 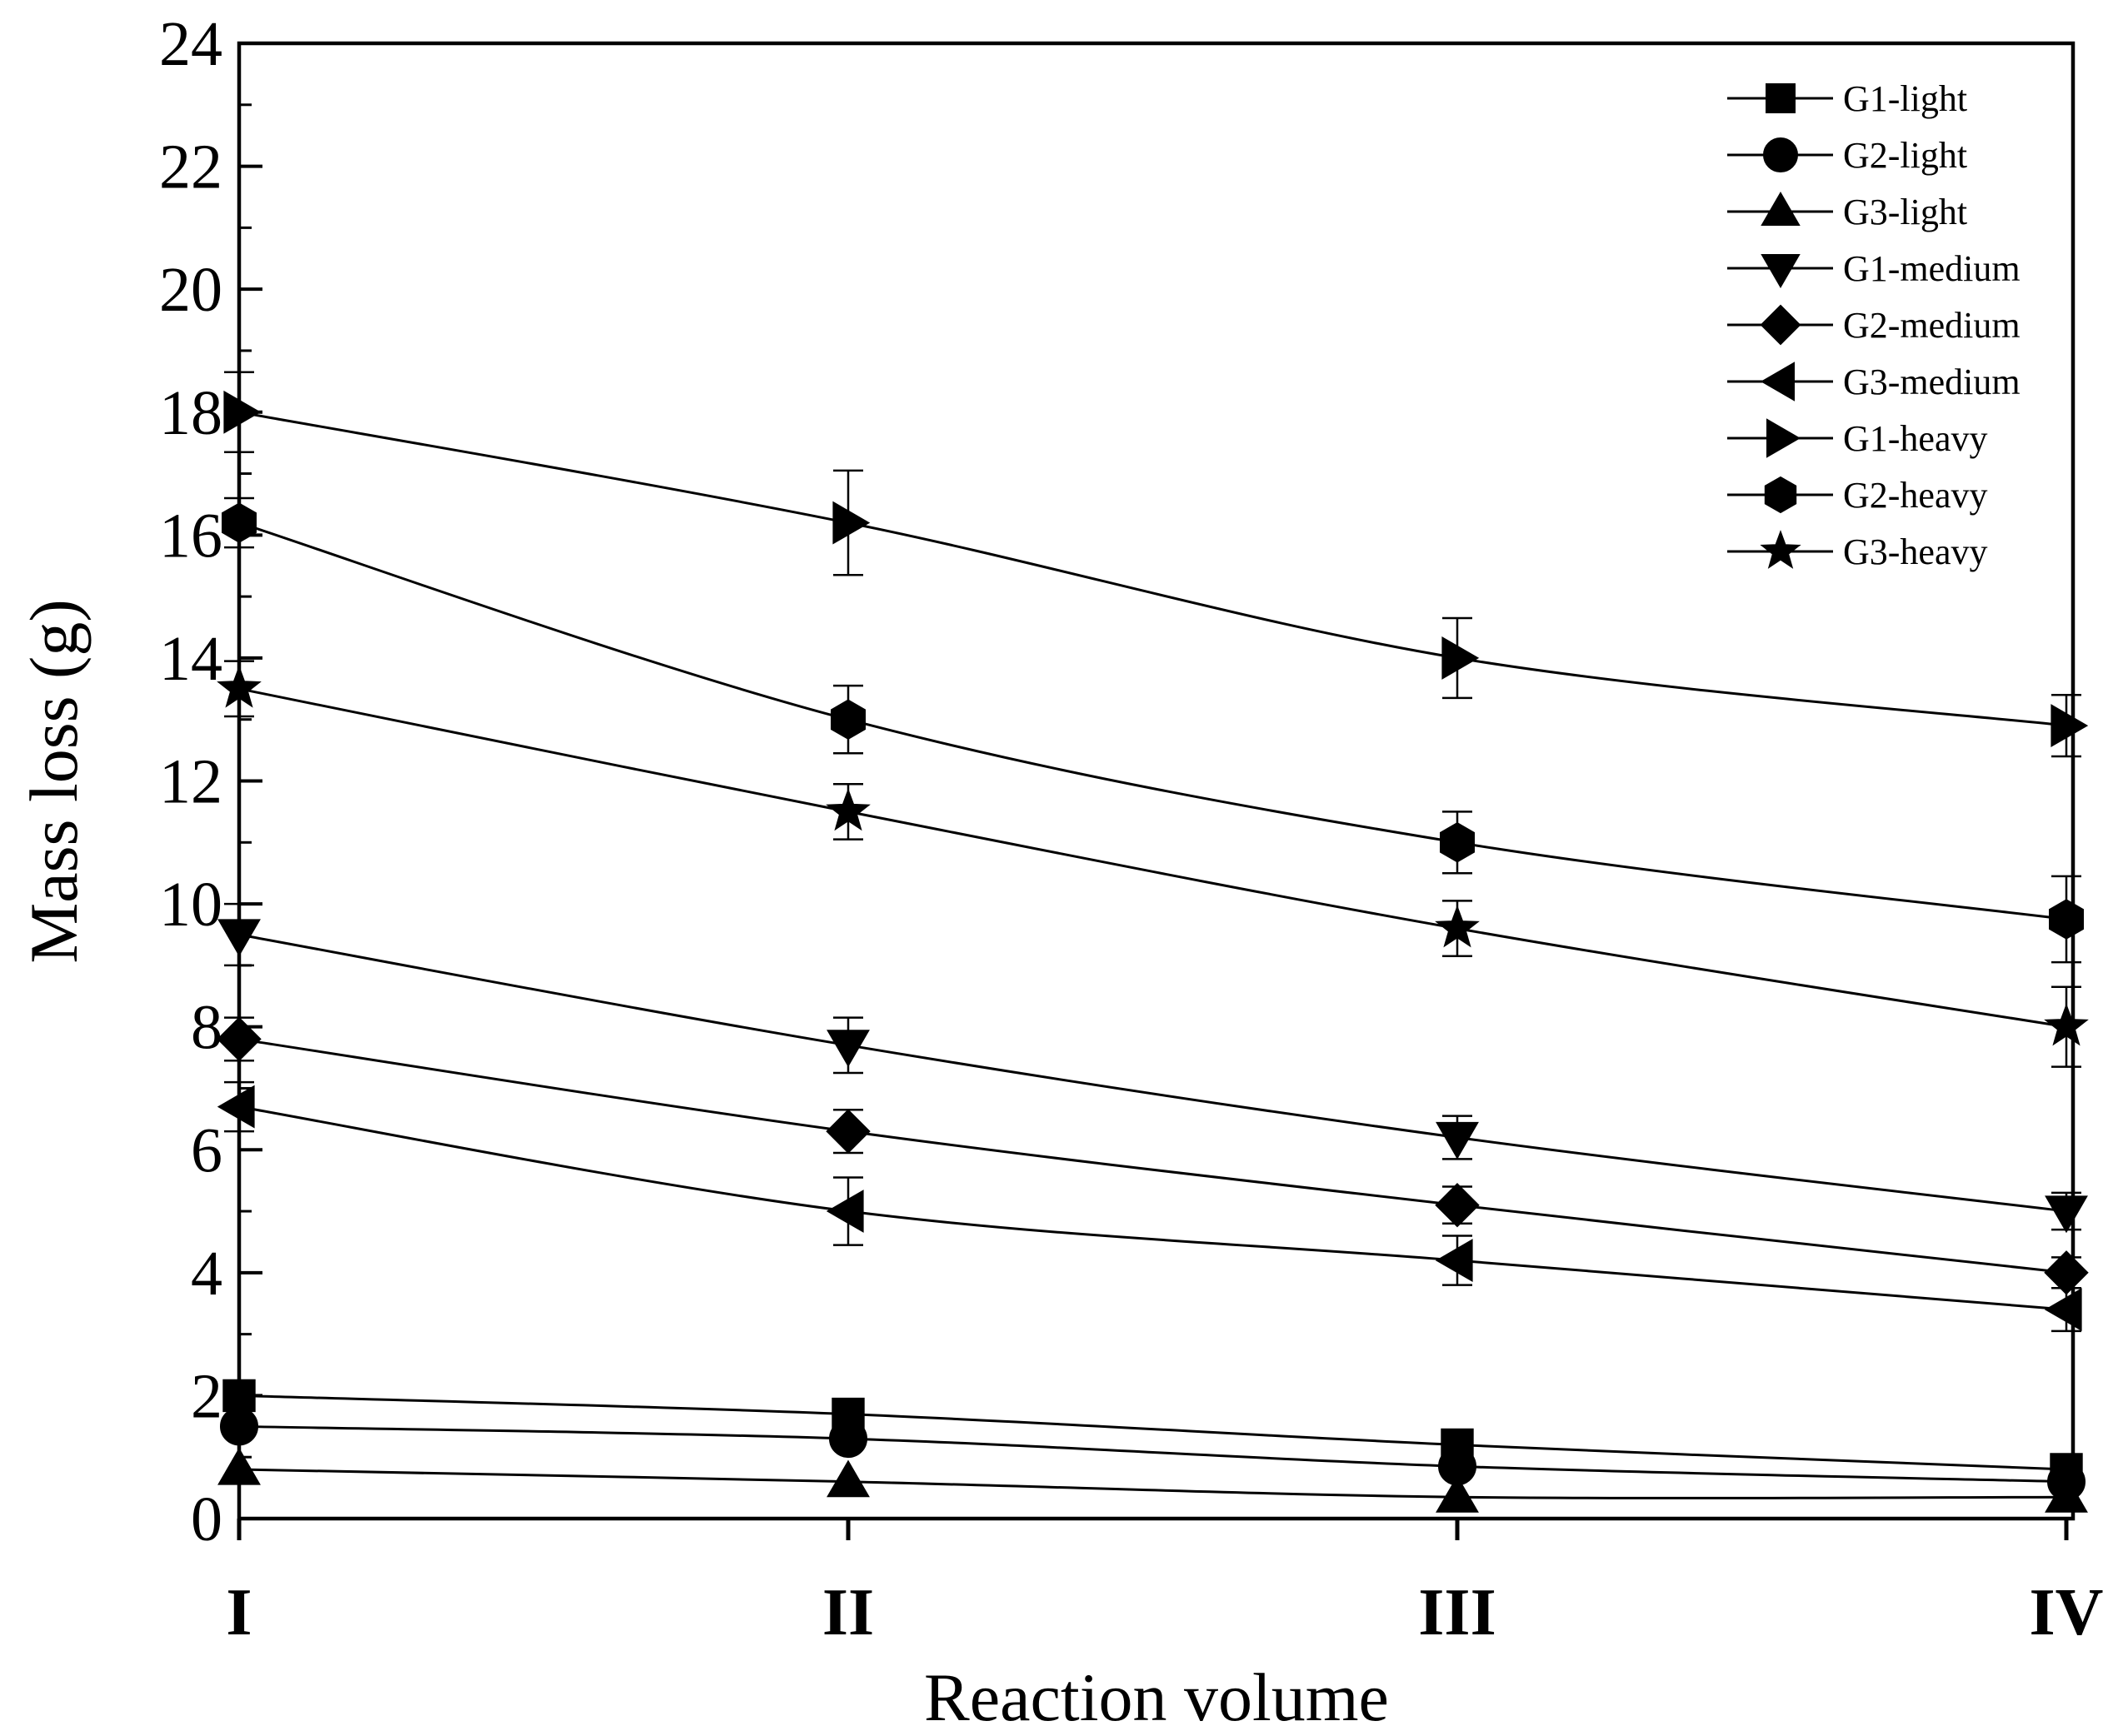 I want to click on legend-marker-g3-medium, so click(x=1778, y=382).